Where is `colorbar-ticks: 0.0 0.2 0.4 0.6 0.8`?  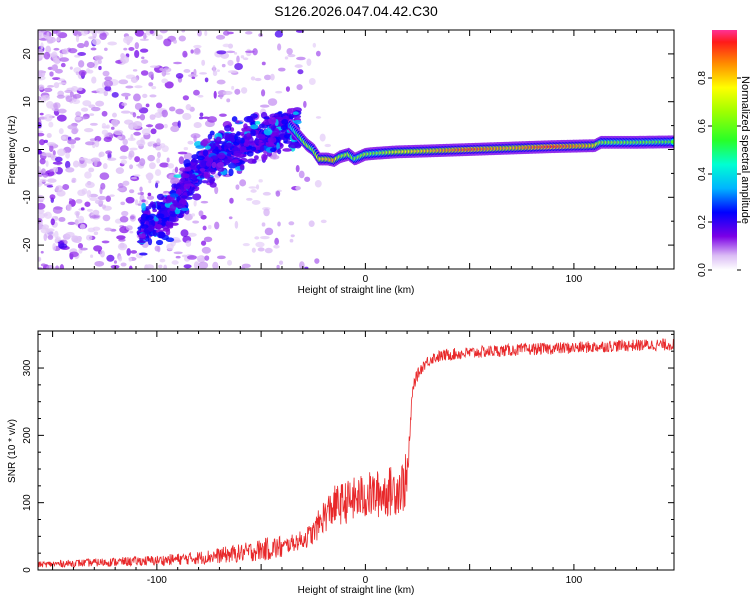 colorbar-ticks: 0.0 0.2 0.4 0.6 0.8 is located at coordinates (719, 174).